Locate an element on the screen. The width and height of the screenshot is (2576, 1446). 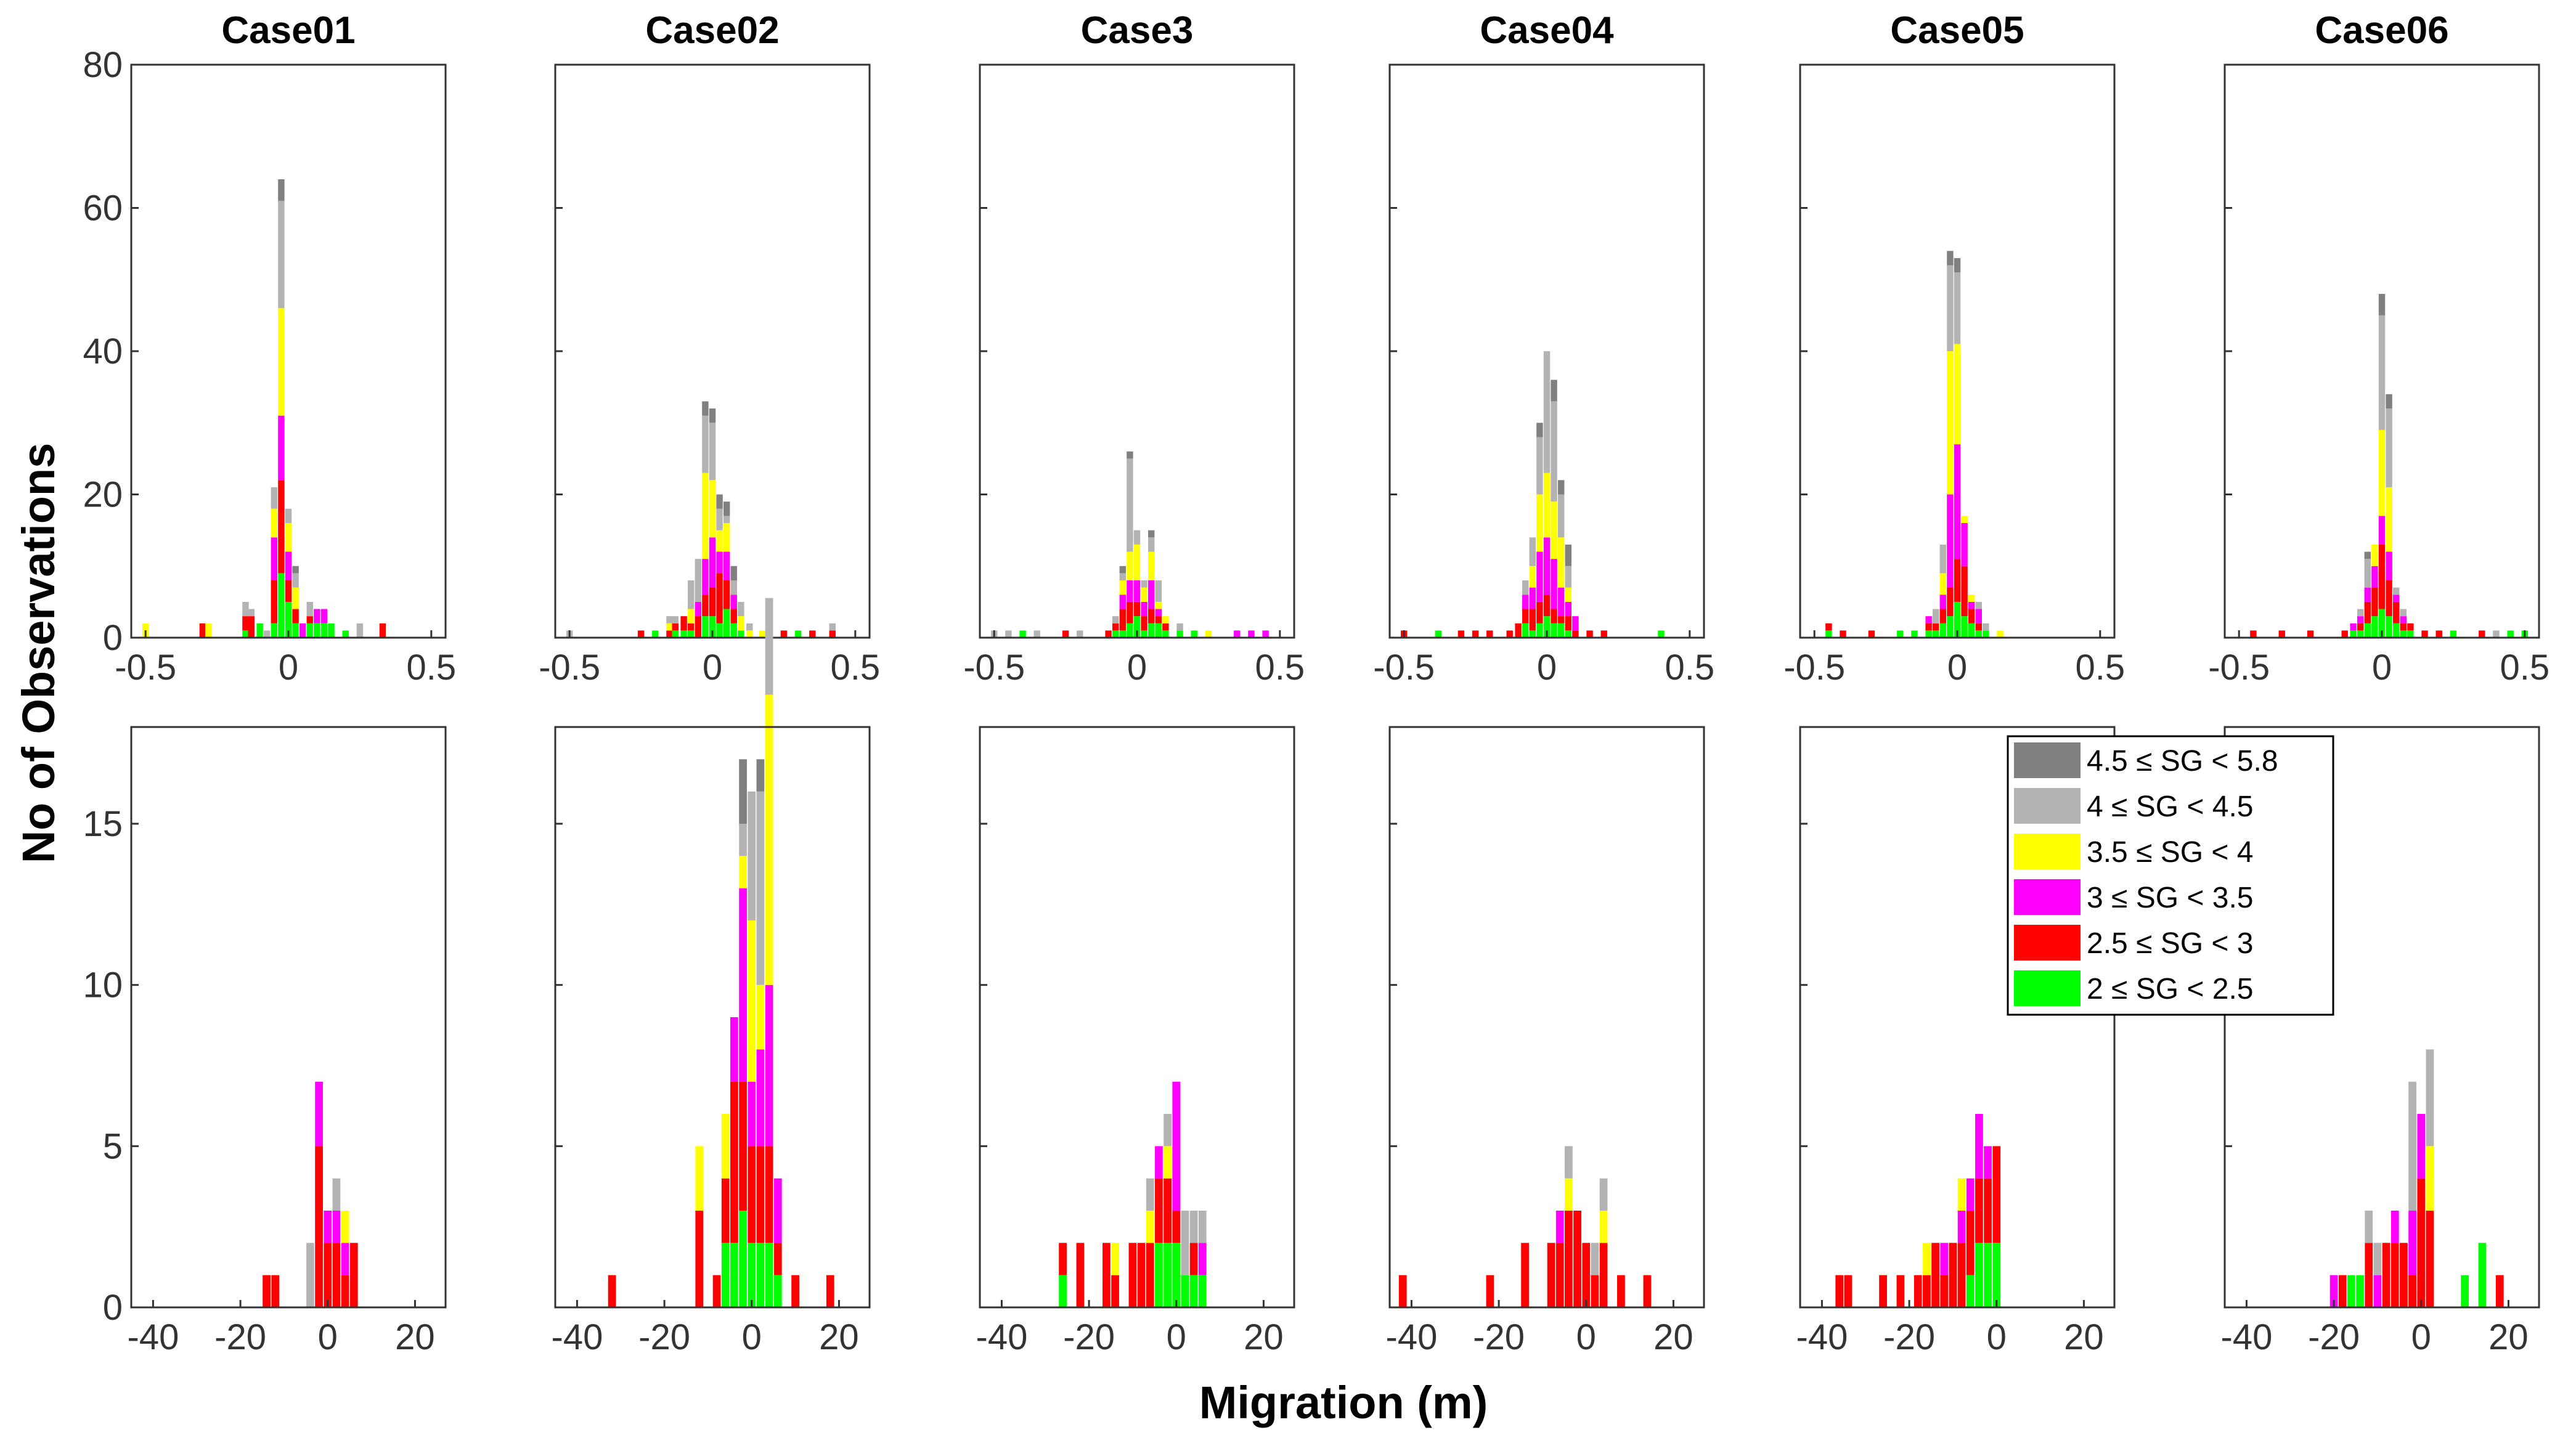
x-tick-label: -0.5 is located at coordinates (994, 668).